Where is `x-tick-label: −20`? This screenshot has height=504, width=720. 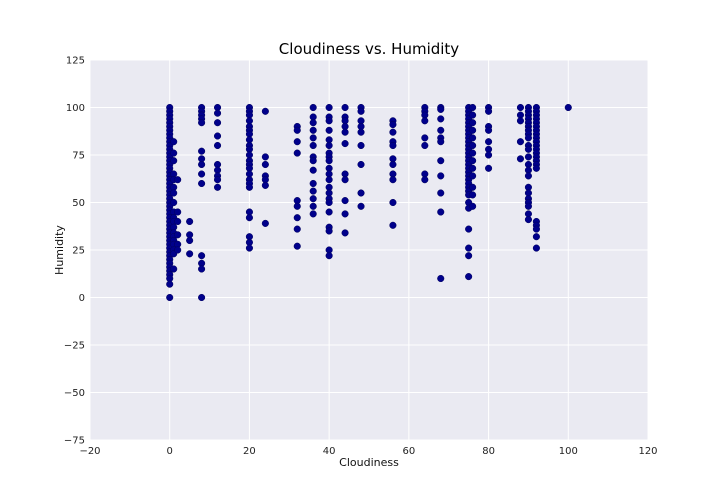 x-tick-label: −20 is located at coordinates (89, 451).